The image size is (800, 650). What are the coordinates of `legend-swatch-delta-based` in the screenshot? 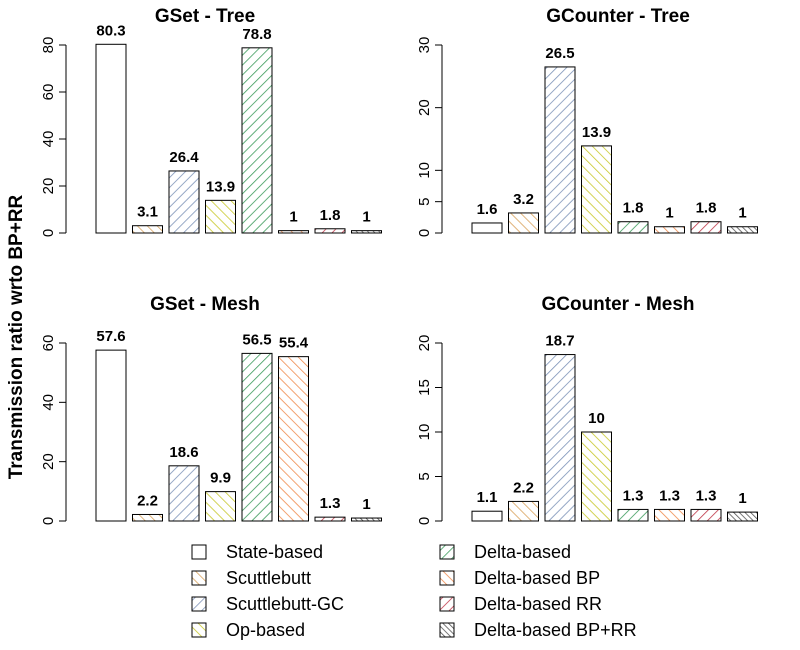 It's located at (447, 552).